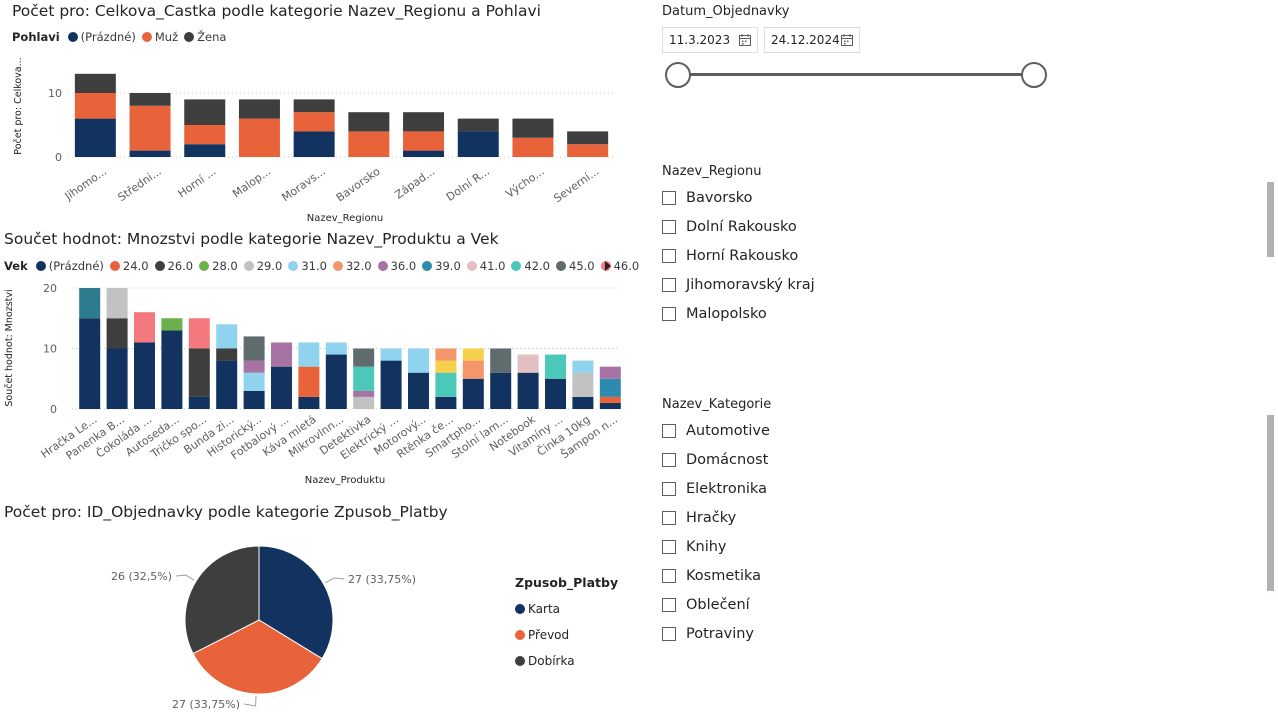 The image size is (1278, 719). I want to click on category-option: Potraviny, so click(716, 633).